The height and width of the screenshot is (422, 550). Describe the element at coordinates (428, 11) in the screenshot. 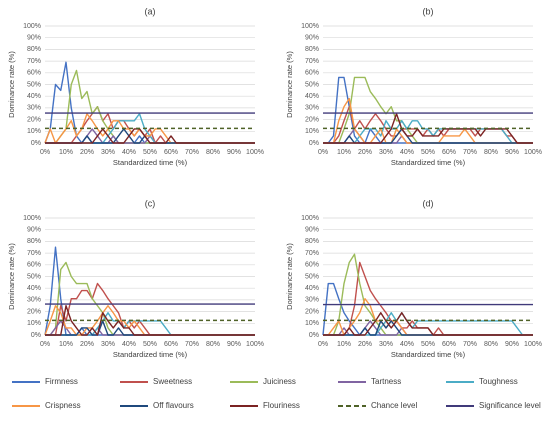

I see `chart-title: (b)` at that location.